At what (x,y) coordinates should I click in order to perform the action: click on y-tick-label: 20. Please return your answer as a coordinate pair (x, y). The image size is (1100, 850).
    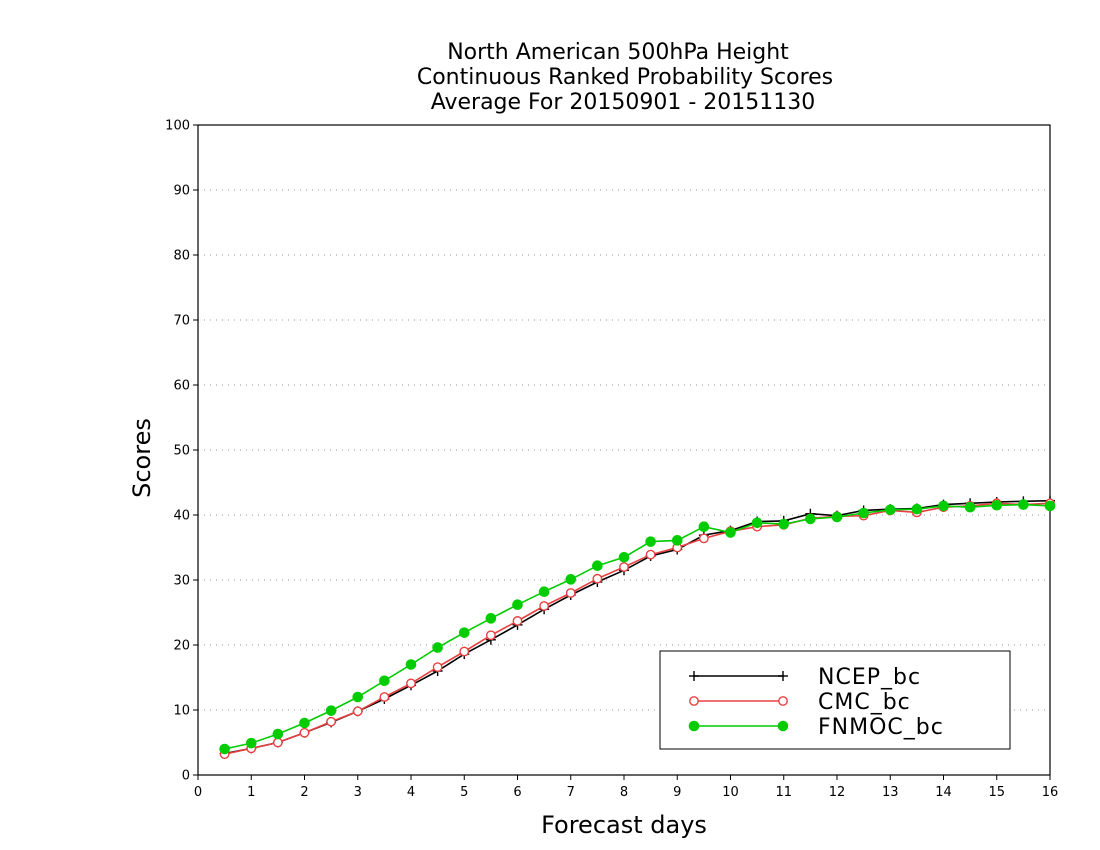
    Looking at the image, I should click on (181, 646).